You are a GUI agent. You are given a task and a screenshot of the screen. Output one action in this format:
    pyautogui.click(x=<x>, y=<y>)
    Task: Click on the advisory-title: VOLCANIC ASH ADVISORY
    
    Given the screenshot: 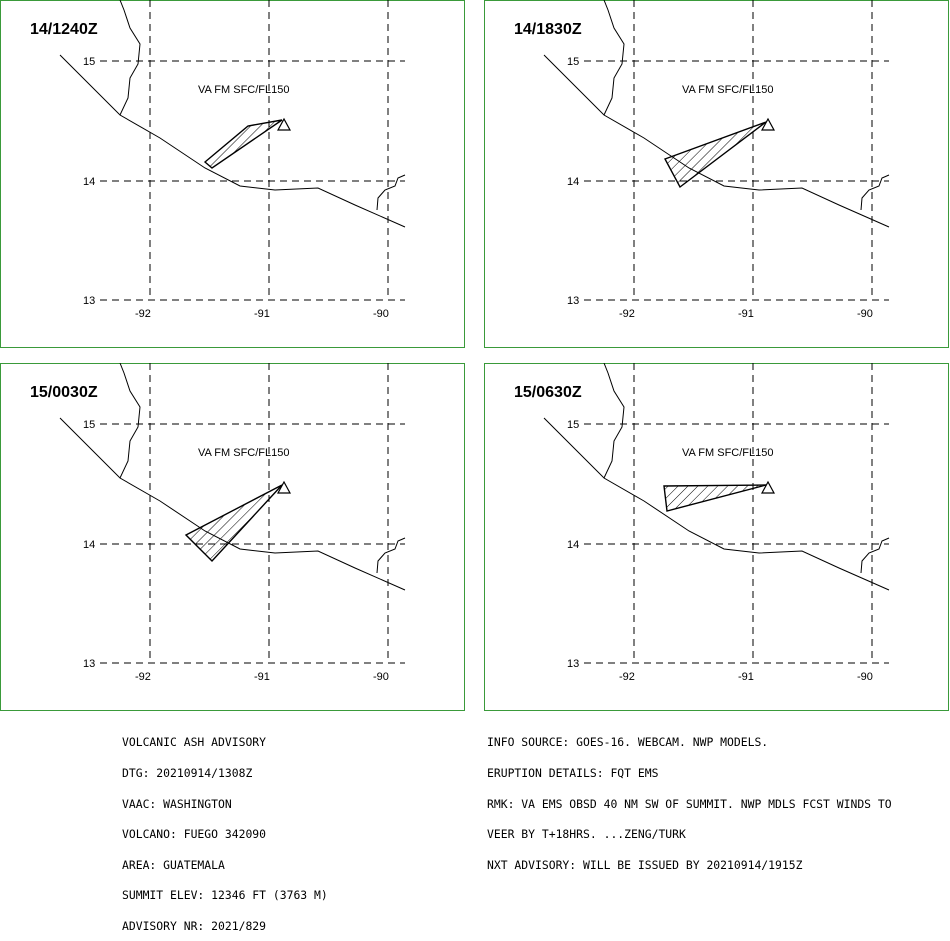 What is the action you would take?
    pyautogui.click(x=194, y=742)
    